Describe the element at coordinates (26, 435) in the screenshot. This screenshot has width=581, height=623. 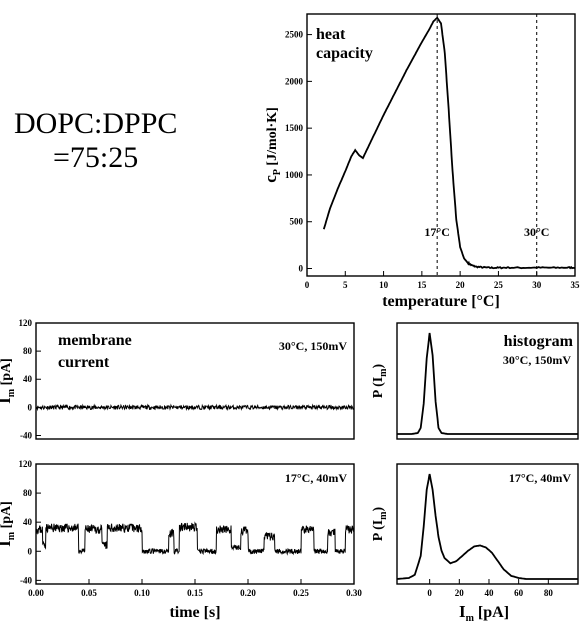
I see `c30-y-tick-label-0: -40` at that location.